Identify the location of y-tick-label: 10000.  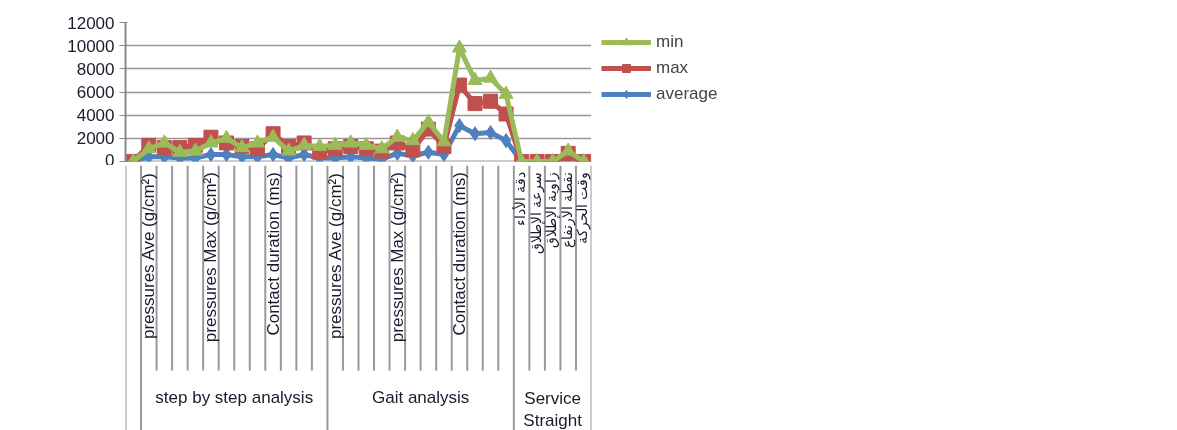
(91, 46).